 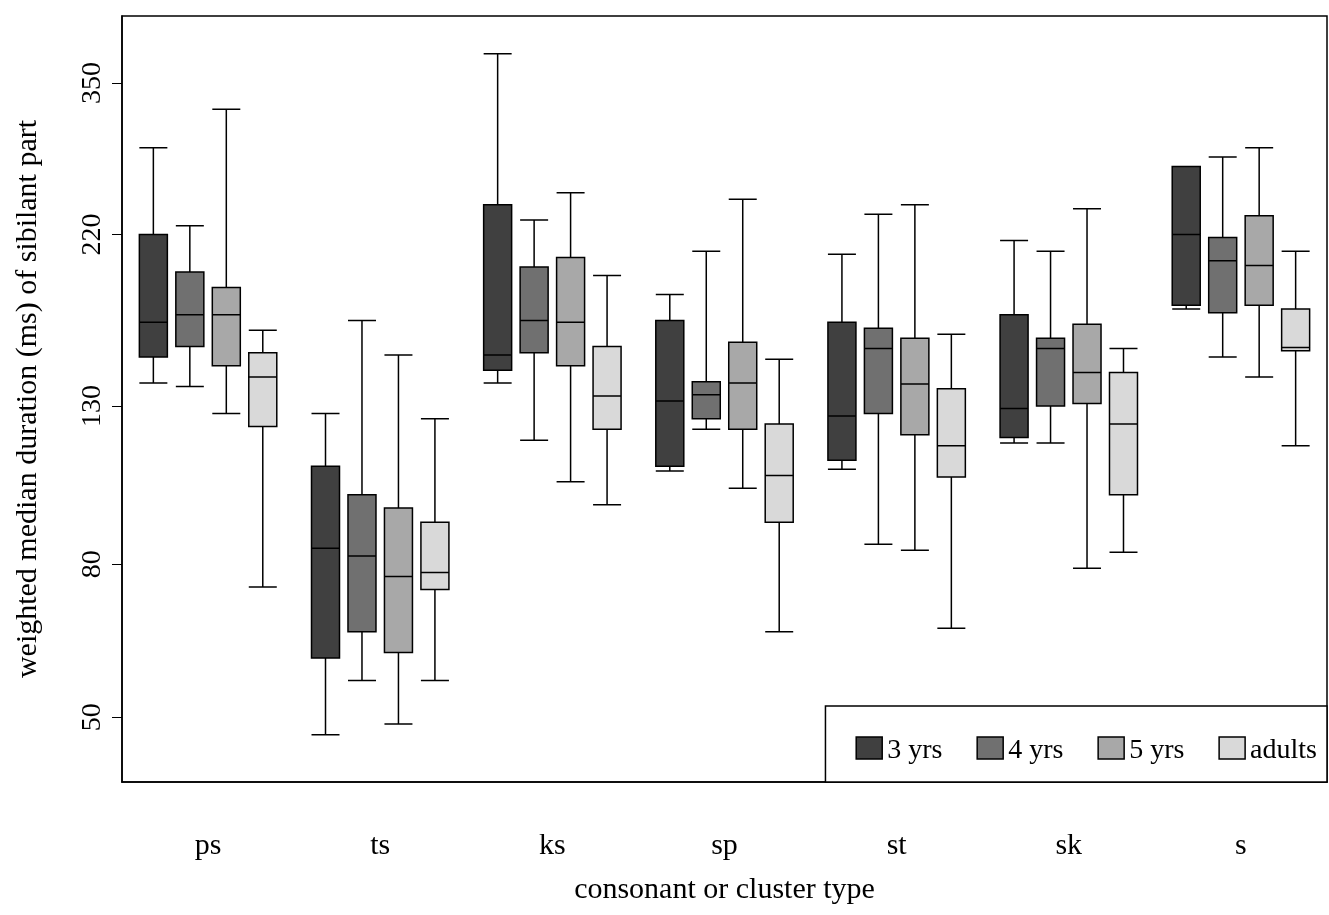 What do you see at coordinates (208, 843) in the screenshot?
I see `x-tick-label: ps` at bounding box center [208, 843].